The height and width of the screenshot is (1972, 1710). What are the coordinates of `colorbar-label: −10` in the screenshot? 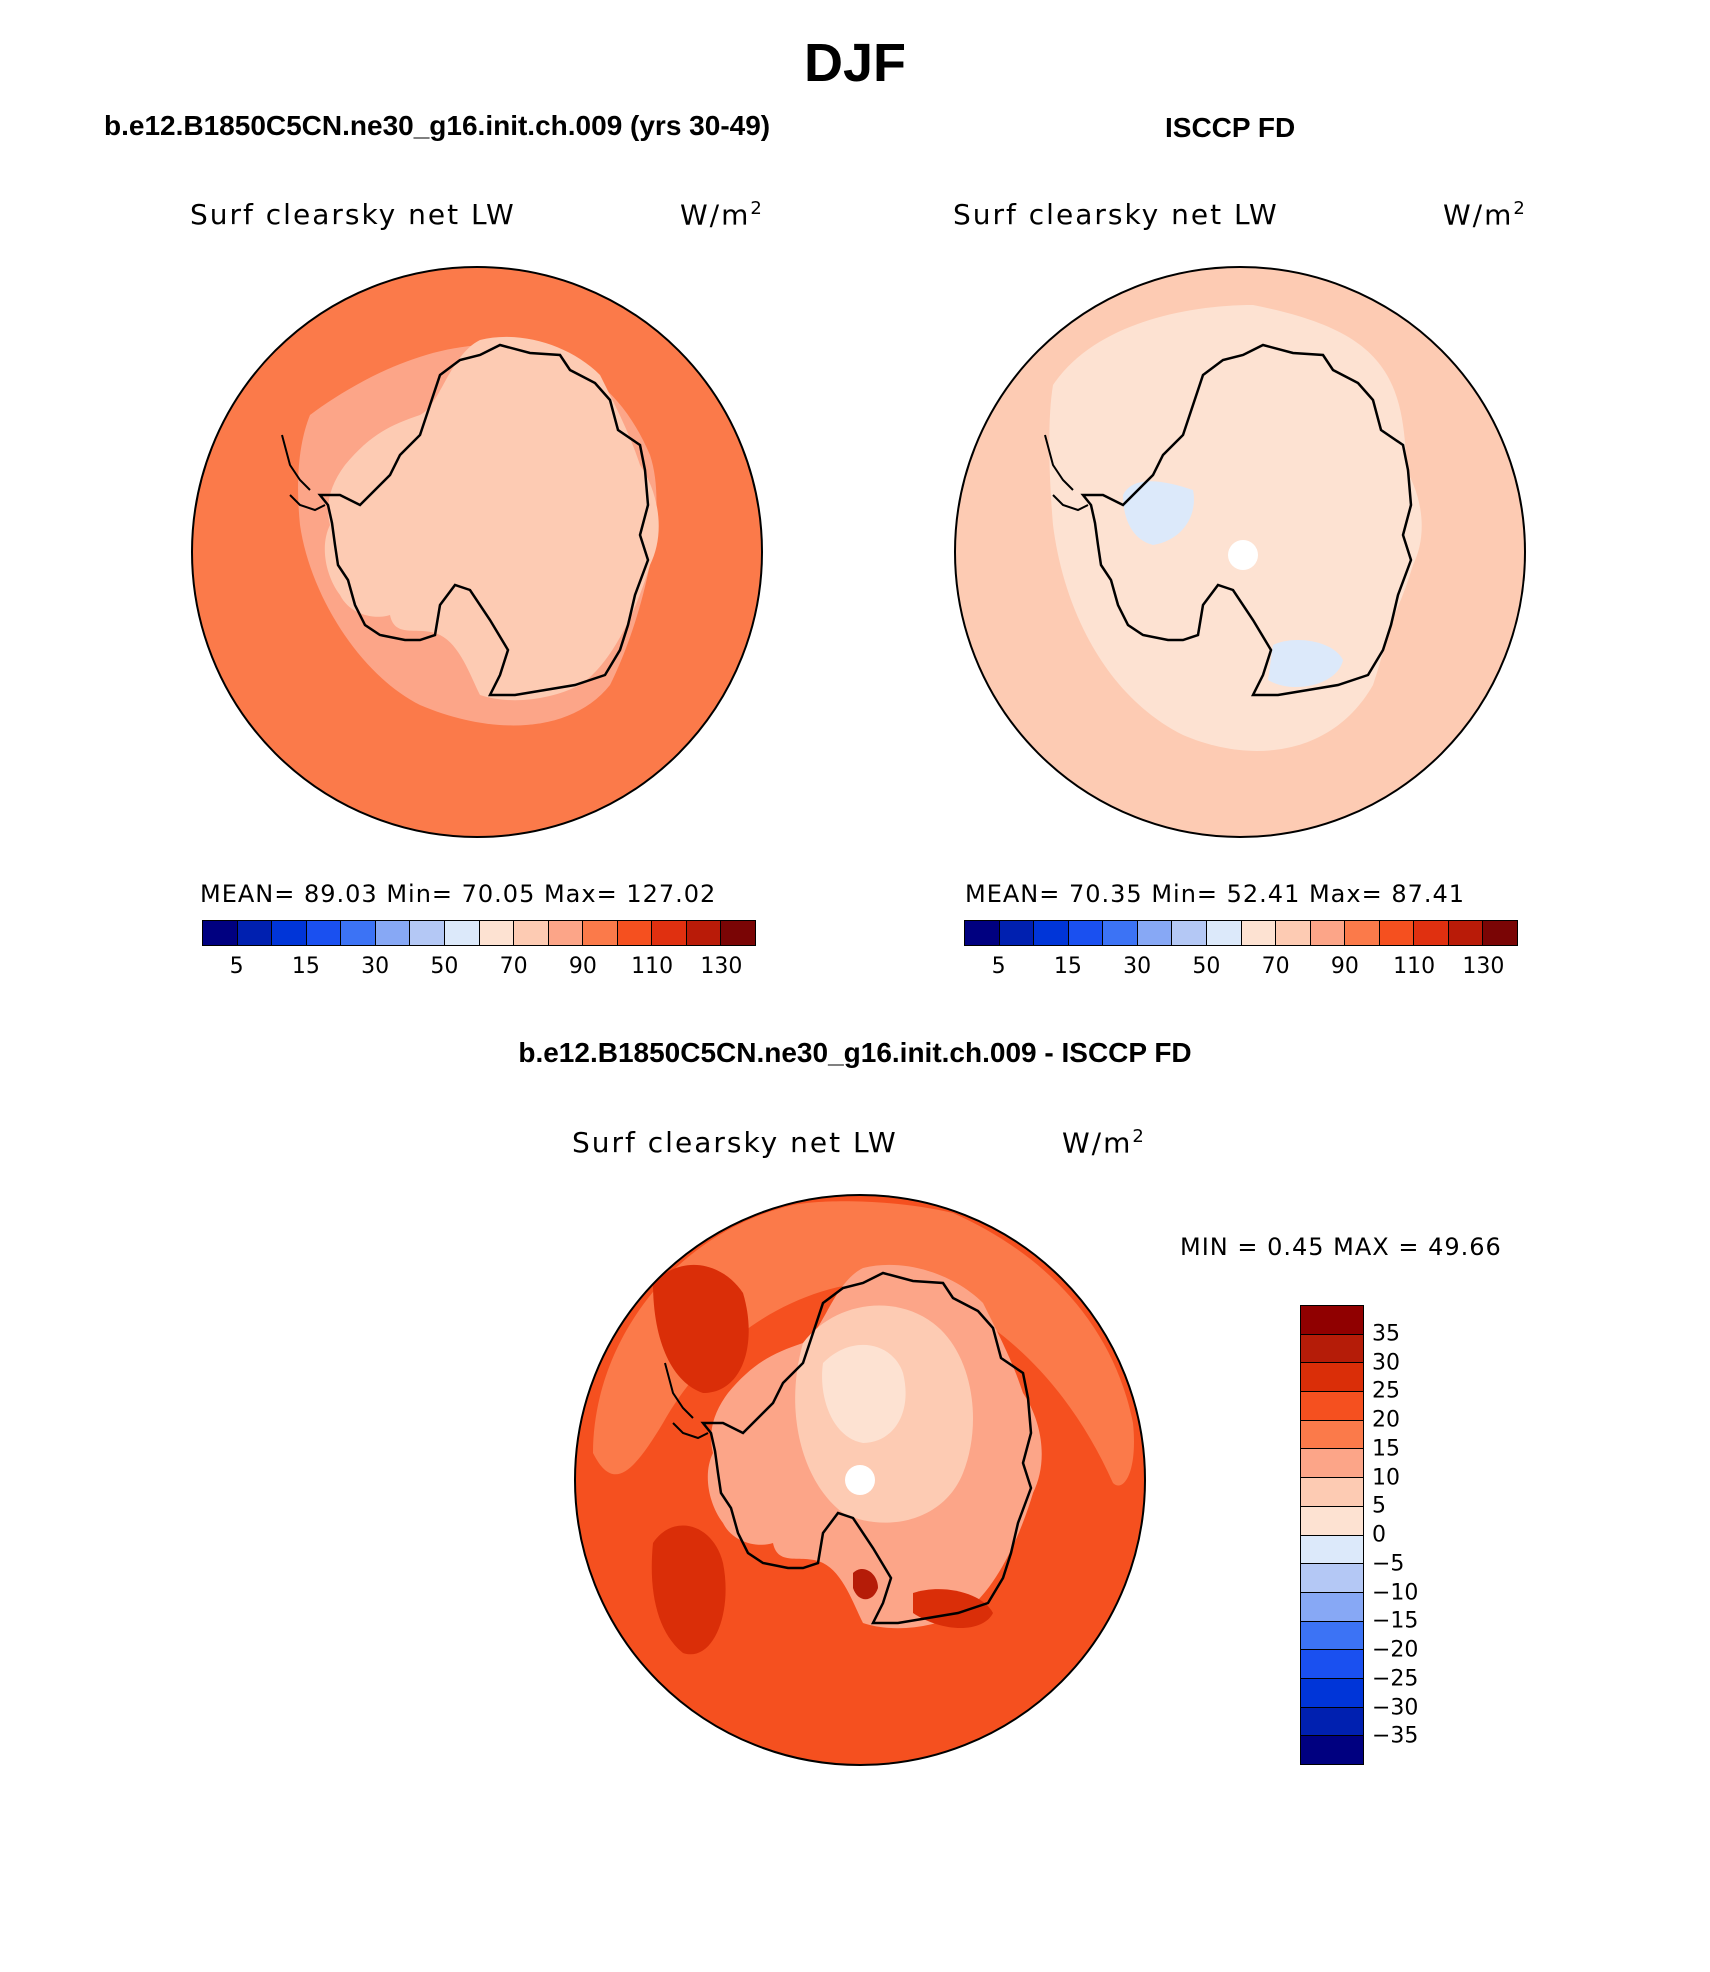 It's located at (1395, 1592).